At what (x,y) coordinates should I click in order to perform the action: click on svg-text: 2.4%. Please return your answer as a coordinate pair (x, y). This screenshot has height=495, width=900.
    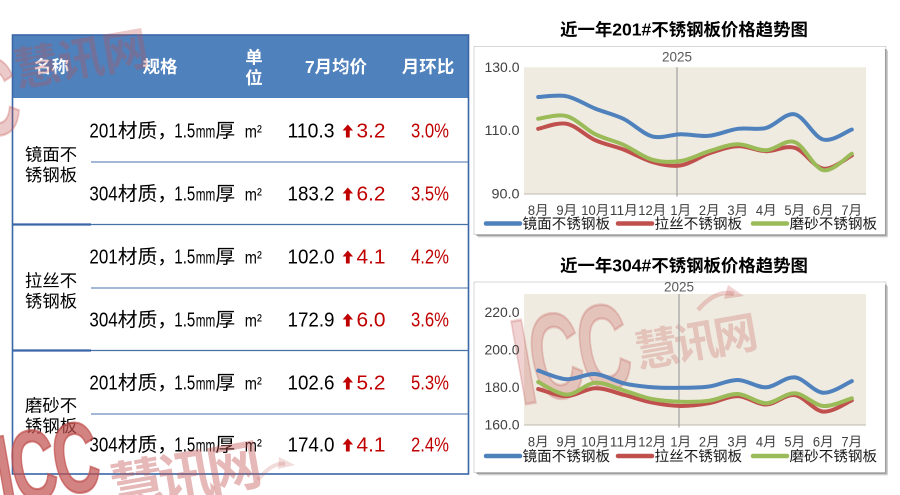
    Looking at the image, I should click on (430, 446).